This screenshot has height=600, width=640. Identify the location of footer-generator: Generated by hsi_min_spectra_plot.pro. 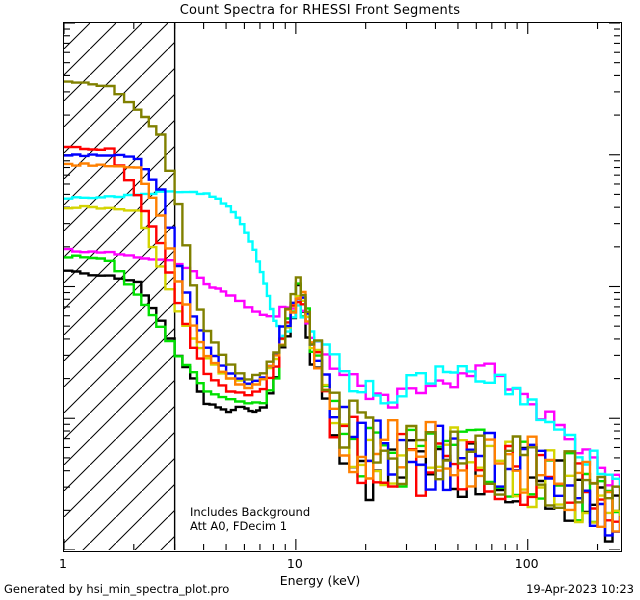
(117, 589).